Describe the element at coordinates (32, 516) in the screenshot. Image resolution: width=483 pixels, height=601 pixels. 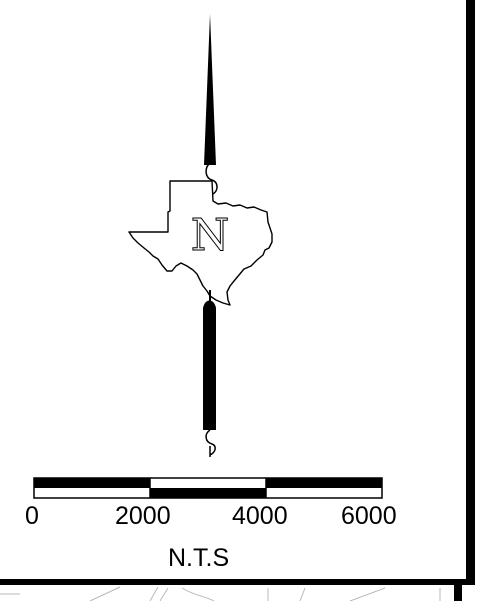
I see `scale-label-0: 0` at that location.